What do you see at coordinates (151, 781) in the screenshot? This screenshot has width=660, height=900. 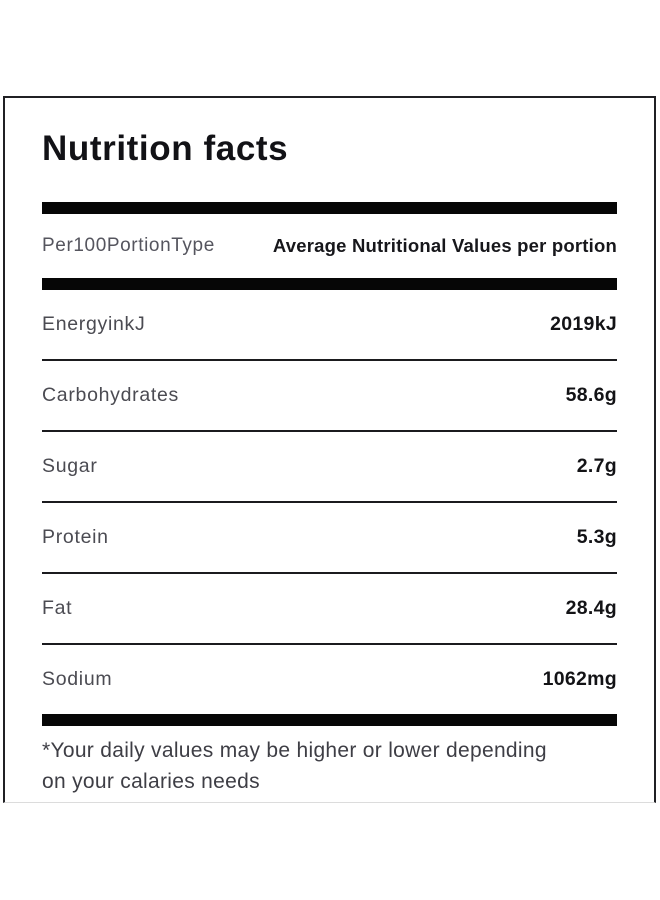 I see `footnote-line-2: on your calaries needs` at bounding box center [151, 781].